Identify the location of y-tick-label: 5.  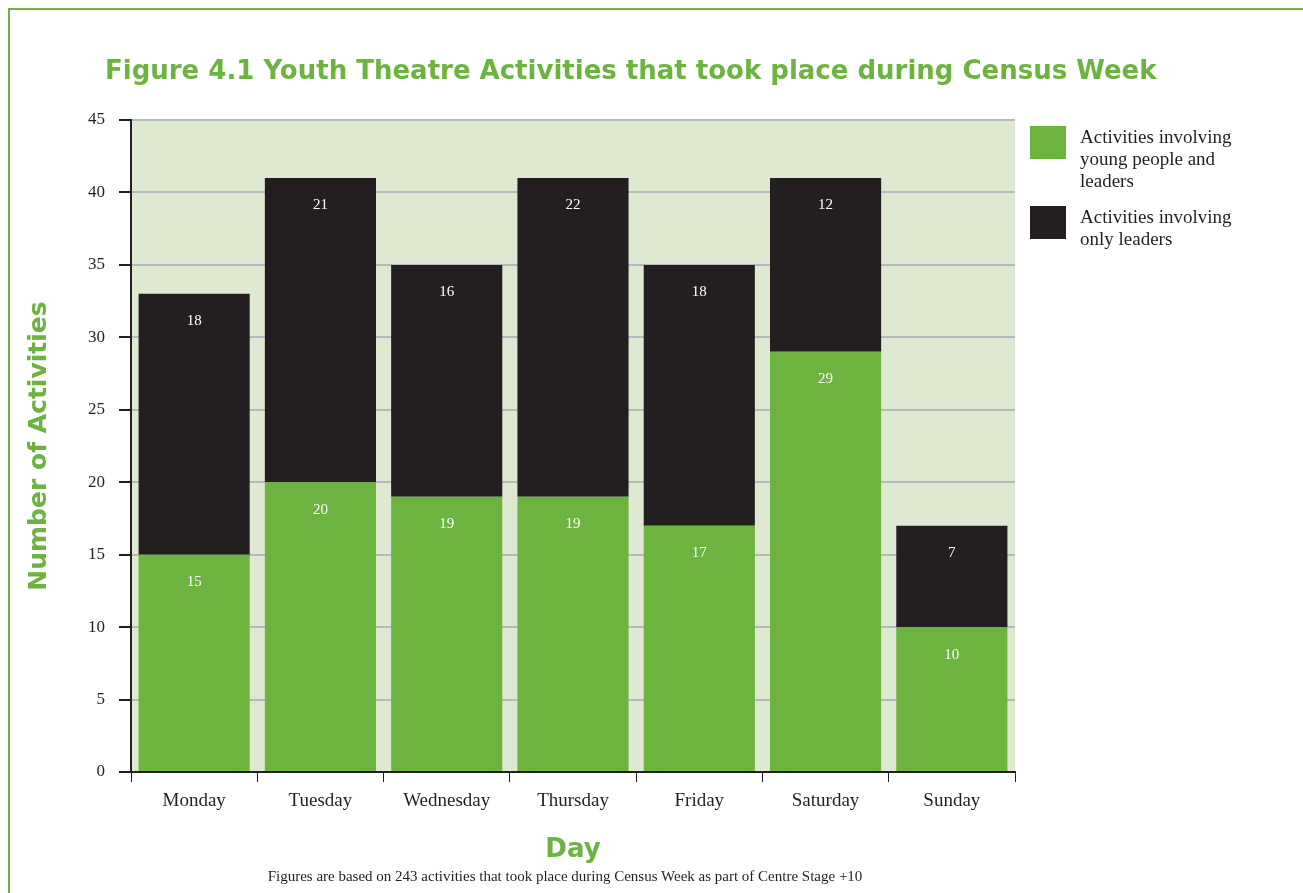
(100, 699).